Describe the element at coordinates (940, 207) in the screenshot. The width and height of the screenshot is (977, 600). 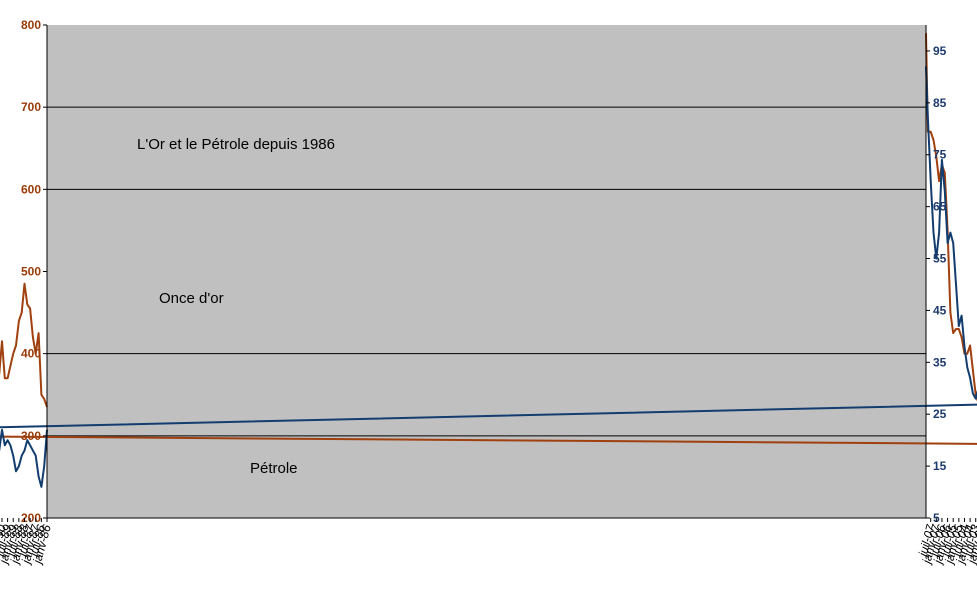
I see `right-tick-label: 65` at that location.